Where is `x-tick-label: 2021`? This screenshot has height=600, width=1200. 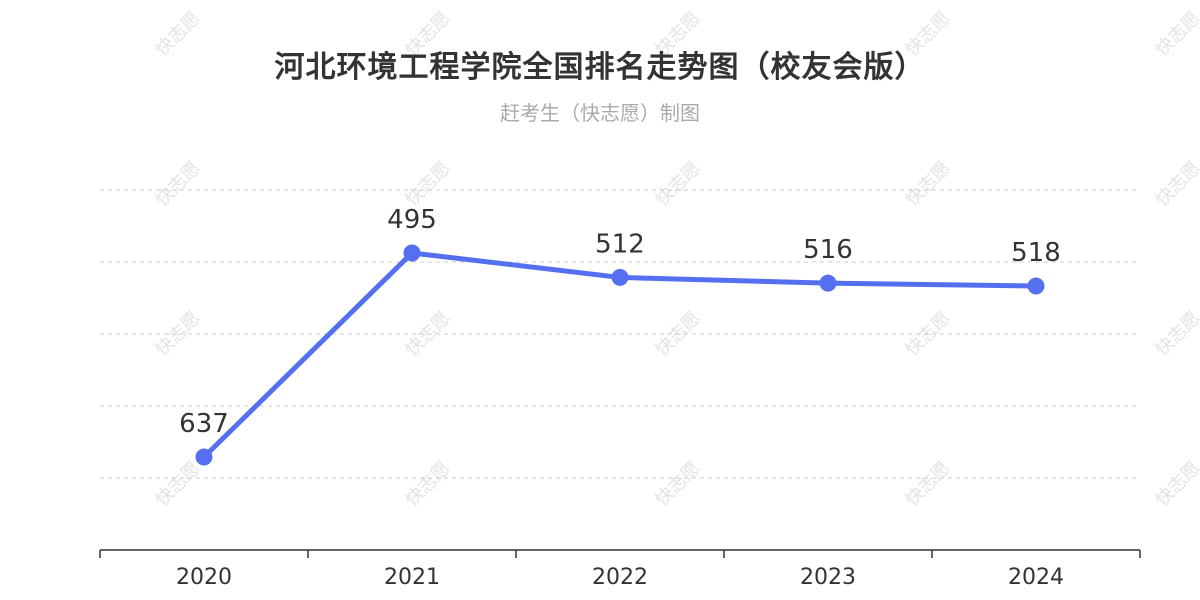
x-tick-label: 2021 is located at coordinates (412, 577).